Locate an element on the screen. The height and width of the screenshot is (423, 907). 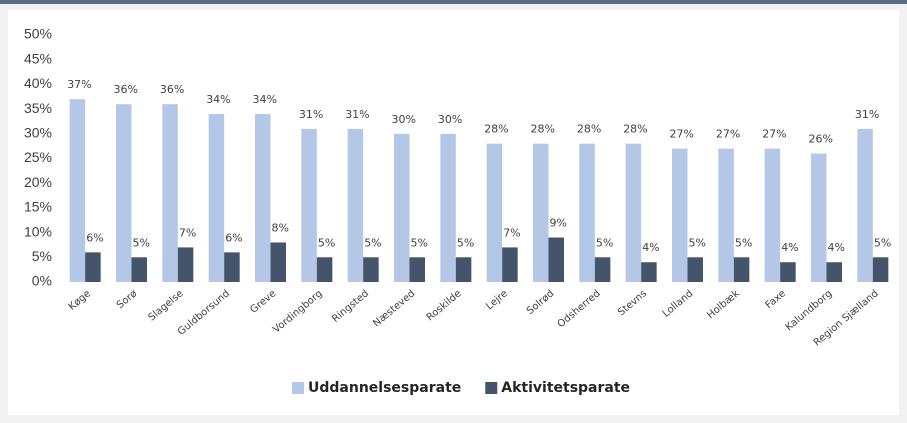
value-label: 9% is located at coordinates (558, 223).